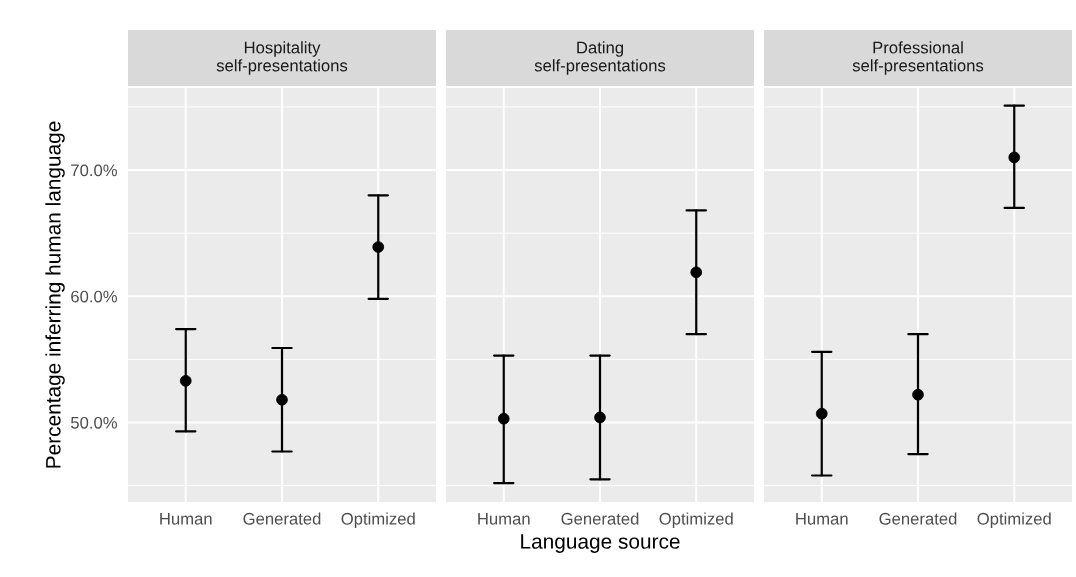 Image resolution: width=1076 pixels, height=577 pixels. I want to click on chart-title: Dating self-presentations, so click(600, 58).